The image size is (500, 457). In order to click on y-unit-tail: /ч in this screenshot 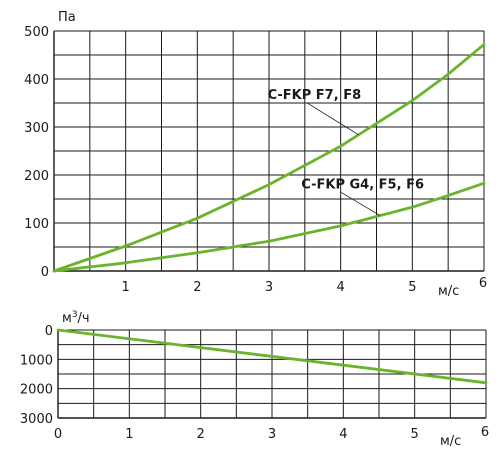, I will do `click(84, 318)`.